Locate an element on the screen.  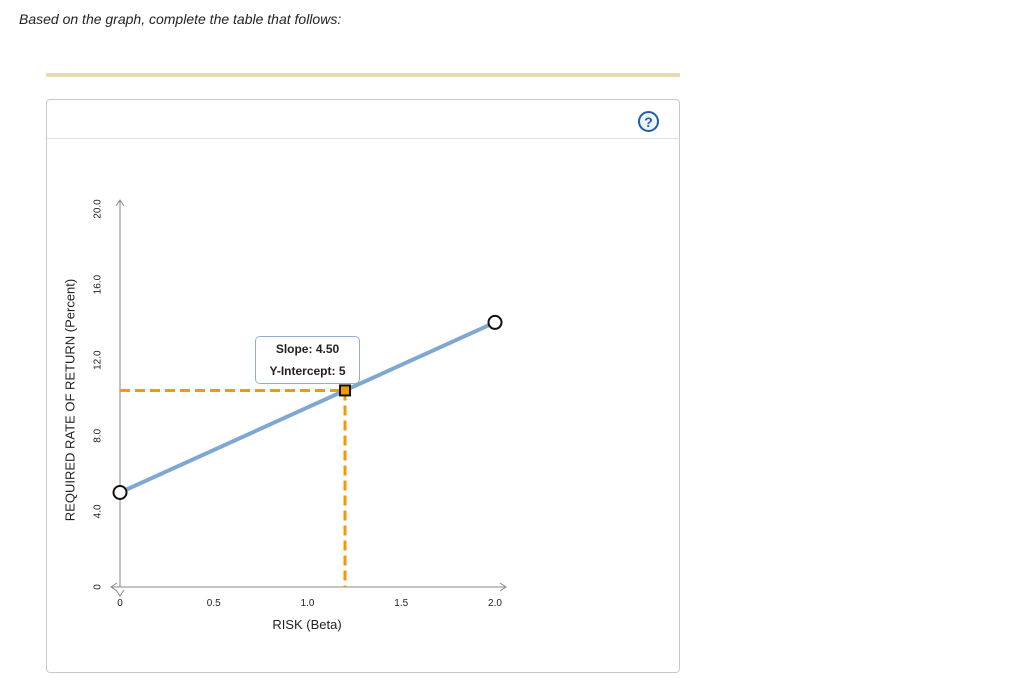
y-axis-down-arrow is located at coordinates (120, 593).